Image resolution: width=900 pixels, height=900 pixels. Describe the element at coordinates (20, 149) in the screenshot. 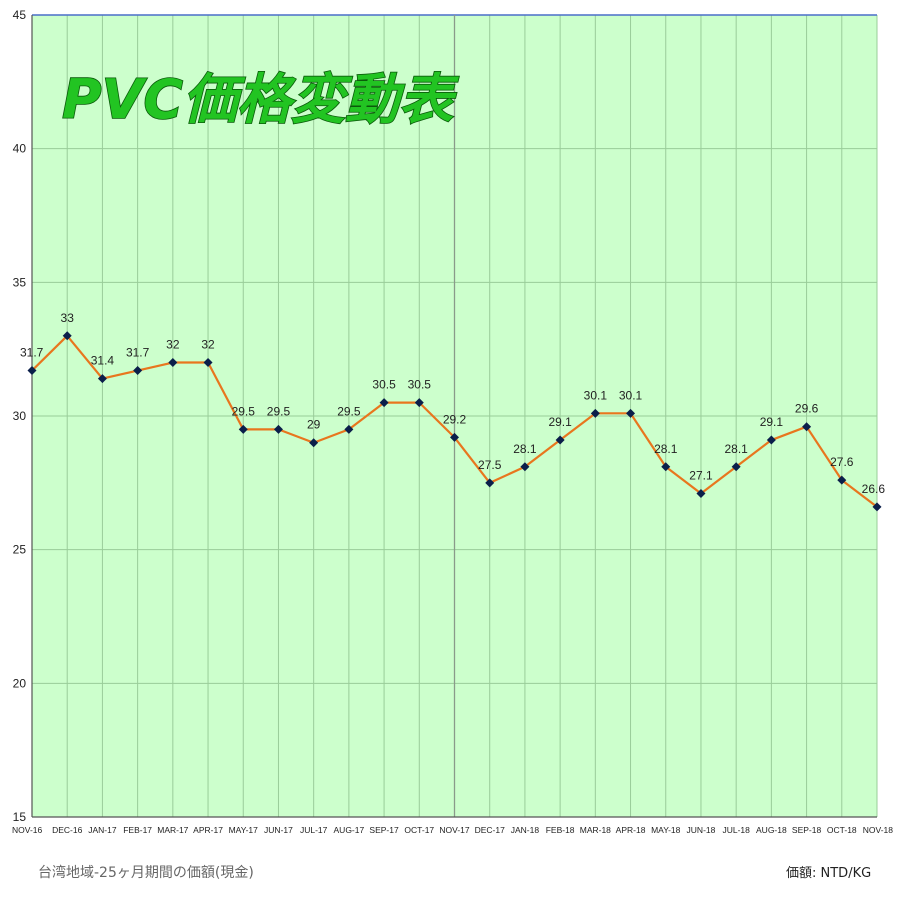

I see `y-tick-label: 40` at that location.